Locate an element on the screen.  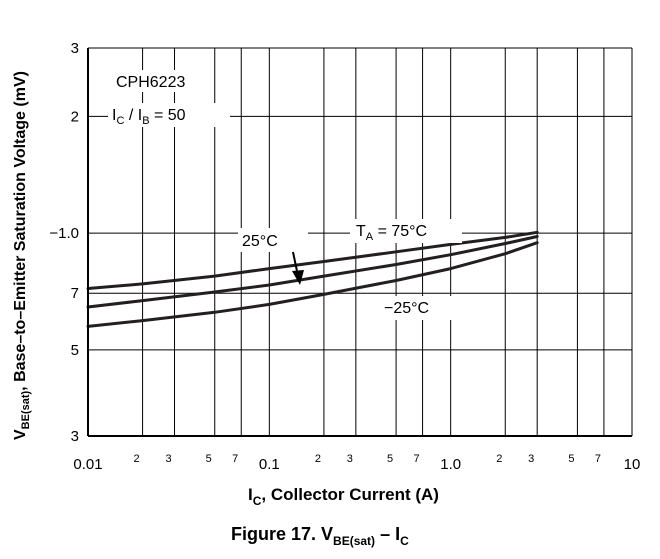
y-tick-label: 5 is located at coordinates (75, 350).